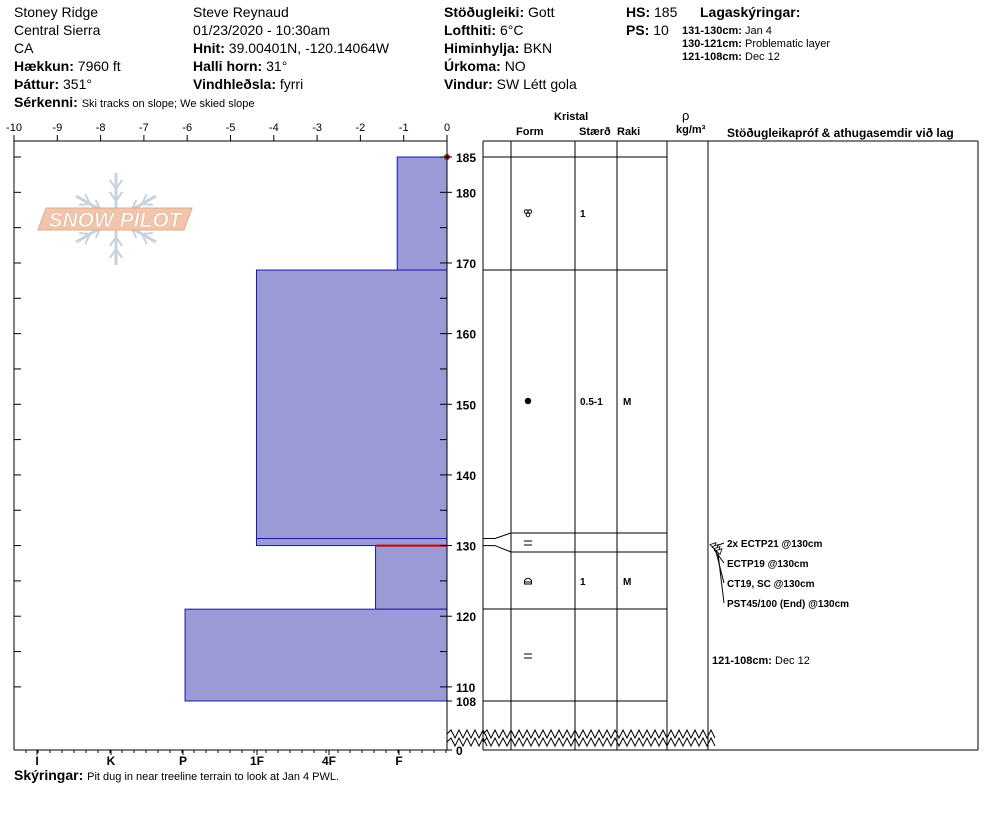  Describe the element at coordinates (661, 30) in the screenshot. I see `ps-value: 10` at that location.